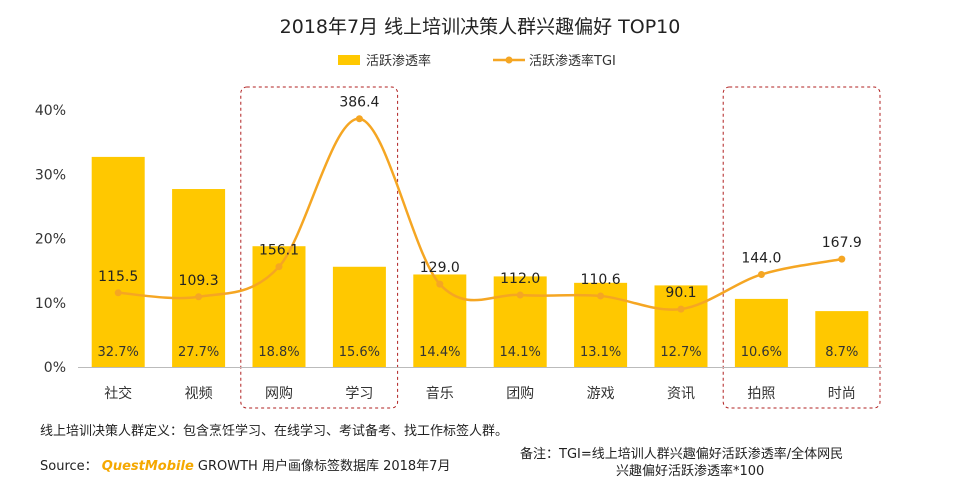 Image resolution: width=960 pixels, height=486 pixels. Describe the element at coordinates (359, 394) in the screenshot. I see `x-tick-label: 学习` at that location.